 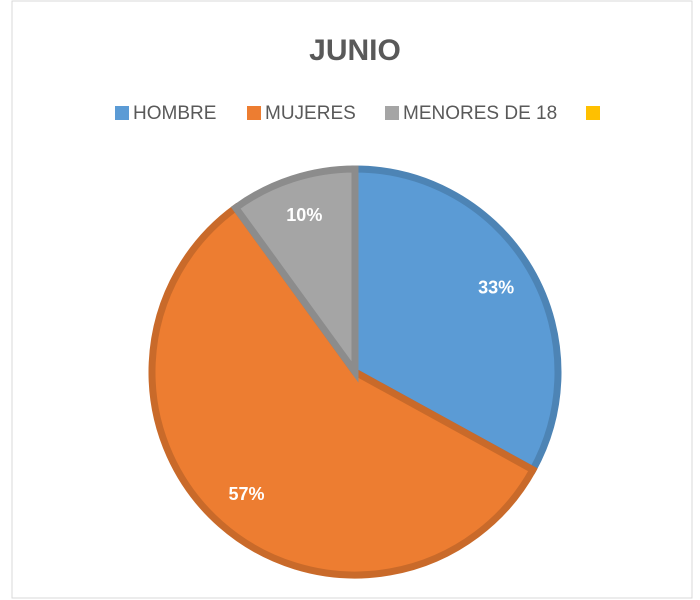 I want to click on pie-slice, so click(x=294, y=274).